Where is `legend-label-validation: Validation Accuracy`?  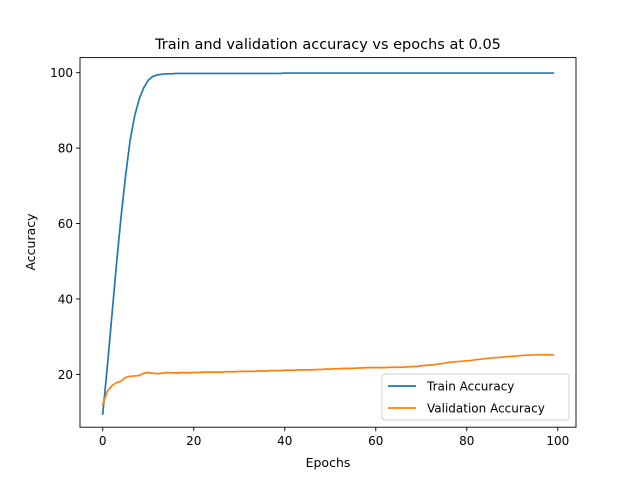 legend-label-validation: Validation Accuracy is located at coordinates (486, 409).